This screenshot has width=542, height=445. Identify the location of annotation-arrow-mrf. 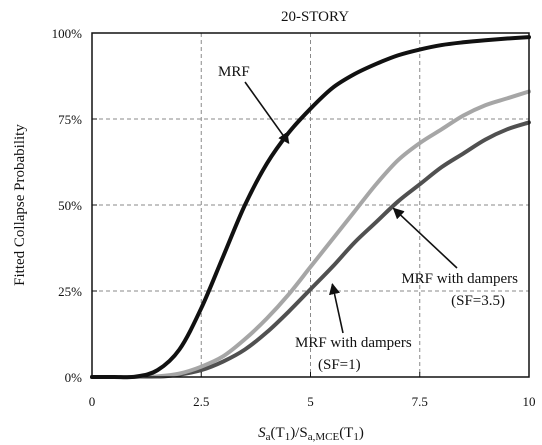
(267, 112).